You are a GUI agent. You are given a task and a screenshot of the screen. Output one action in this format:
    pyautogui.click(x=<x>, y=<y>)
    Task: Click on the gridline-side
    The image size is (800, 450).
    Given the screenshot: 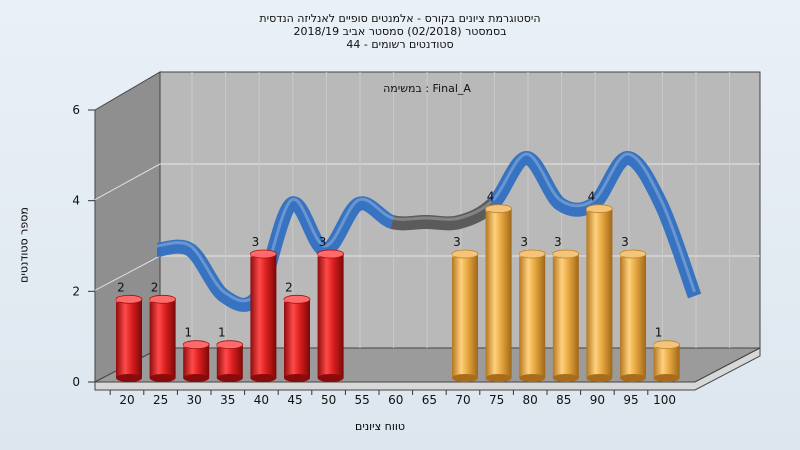 What is the action you would take?
    pyautogui.click(x=127, y=182)
    